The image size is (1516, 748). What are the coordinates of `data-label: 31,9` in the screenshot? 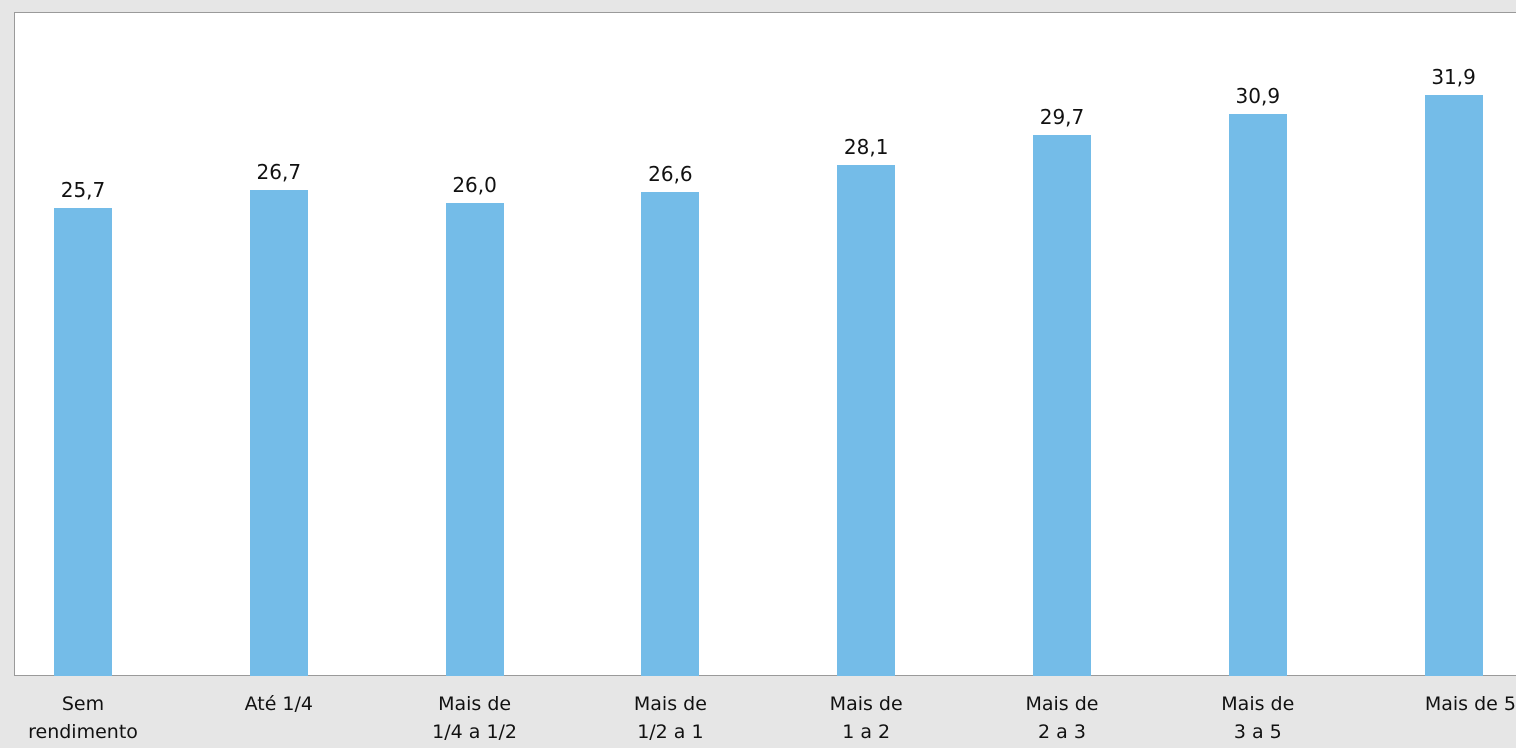 It's located at (1453, 77).